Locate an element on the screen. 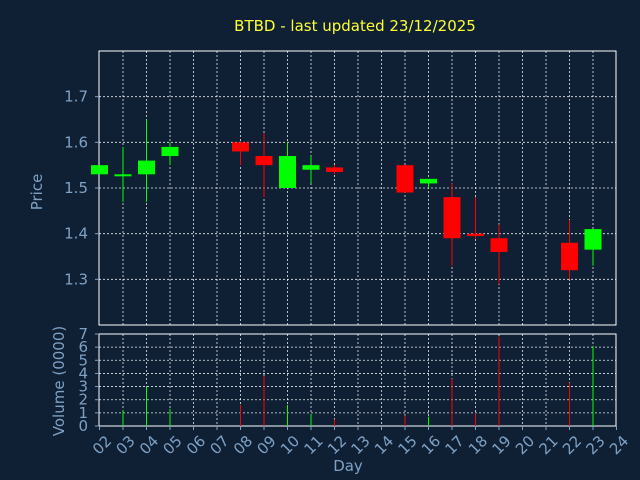  volume-bars is located at coordinates (358, 381).